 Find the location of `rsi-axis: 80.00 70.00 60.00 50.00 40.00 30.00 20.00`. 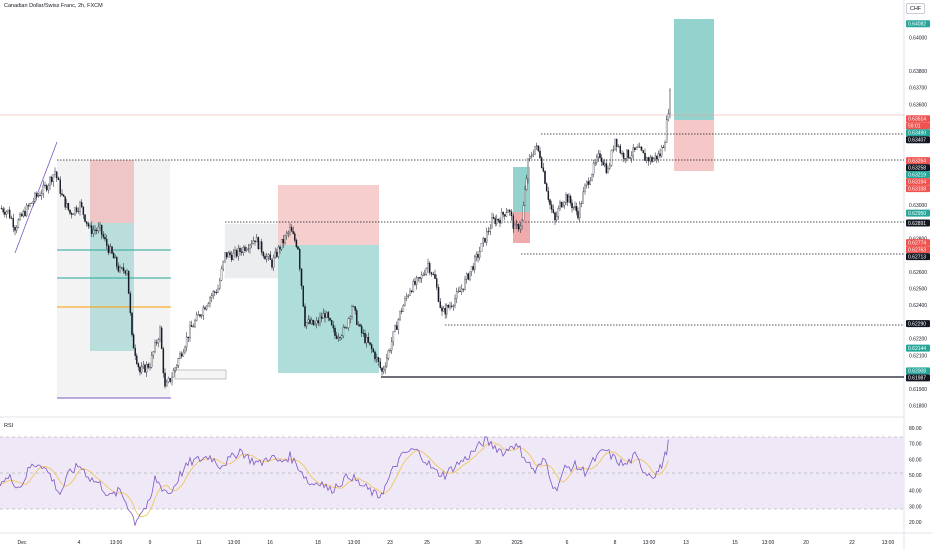

rsi-axis: 80.00 70.00 60.00 50.00 40.00 30.00 20.00 is located at coordinates (915, 476).